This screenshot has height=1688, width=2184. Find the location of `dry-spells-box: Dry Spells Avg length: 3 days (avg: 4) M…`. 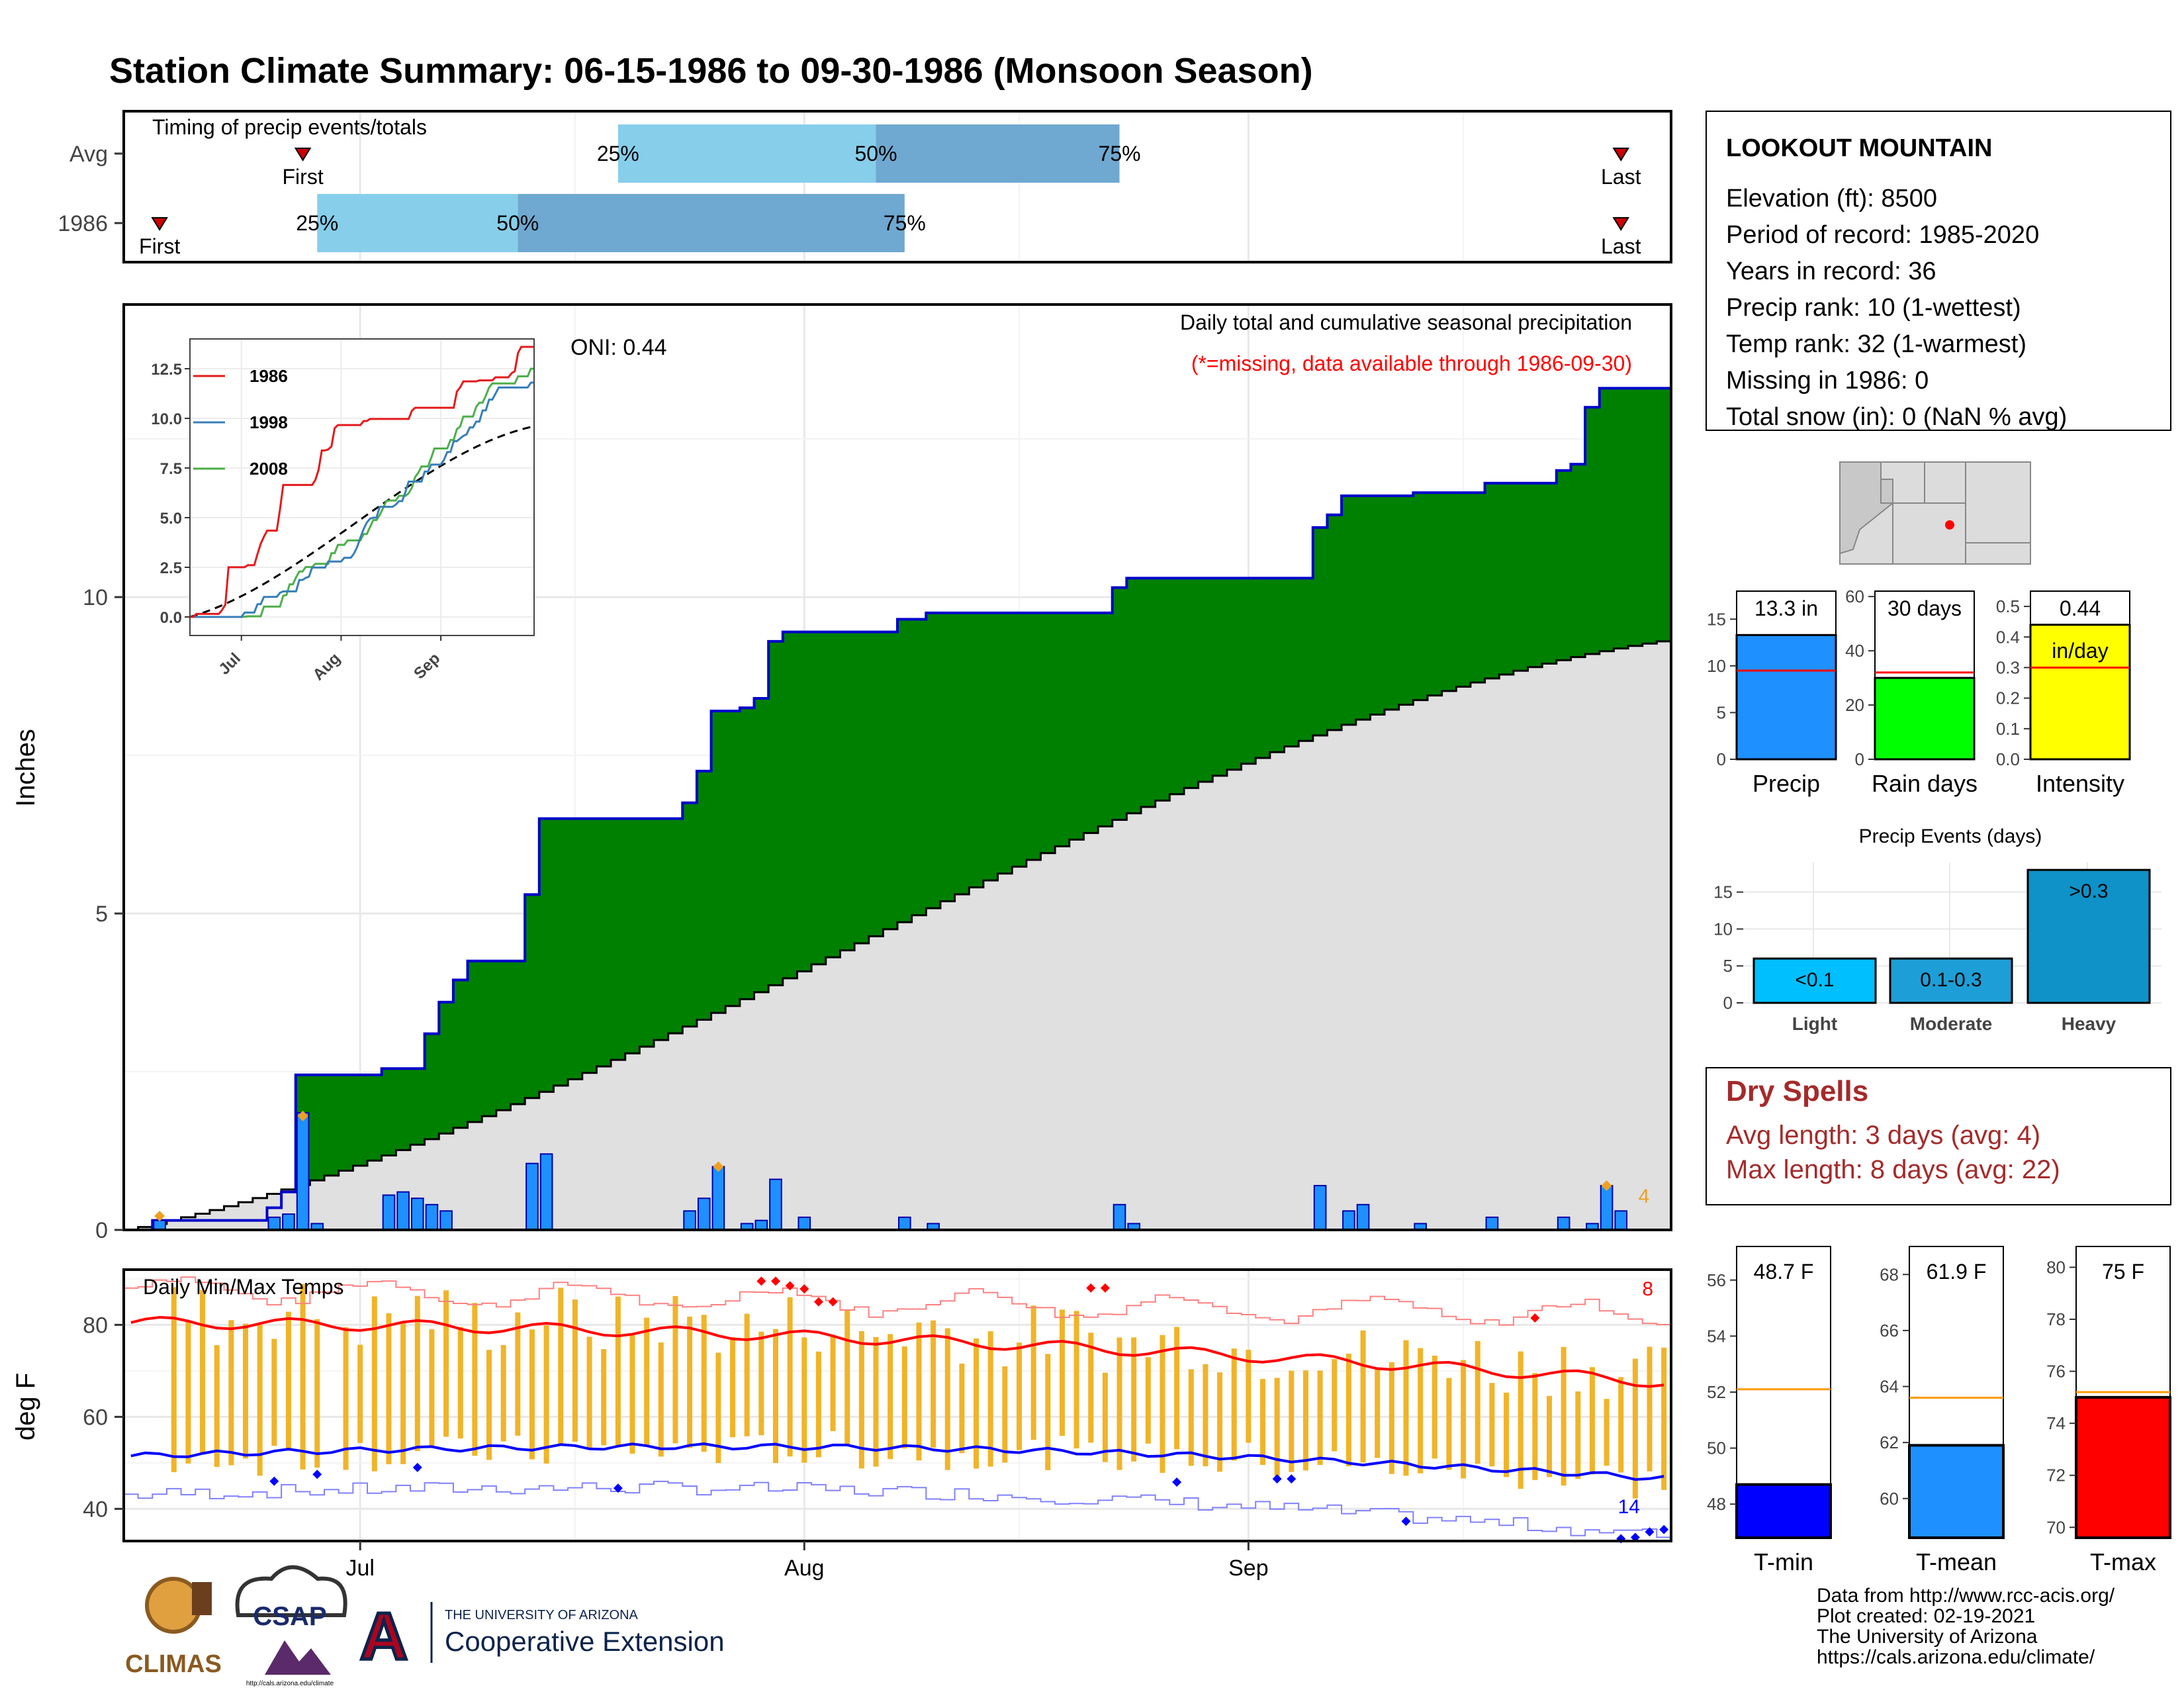

dry-spells-box: Dry Spells Avg length: 3 days (avg: 4) M… is located at coordinates (1939, 1136).